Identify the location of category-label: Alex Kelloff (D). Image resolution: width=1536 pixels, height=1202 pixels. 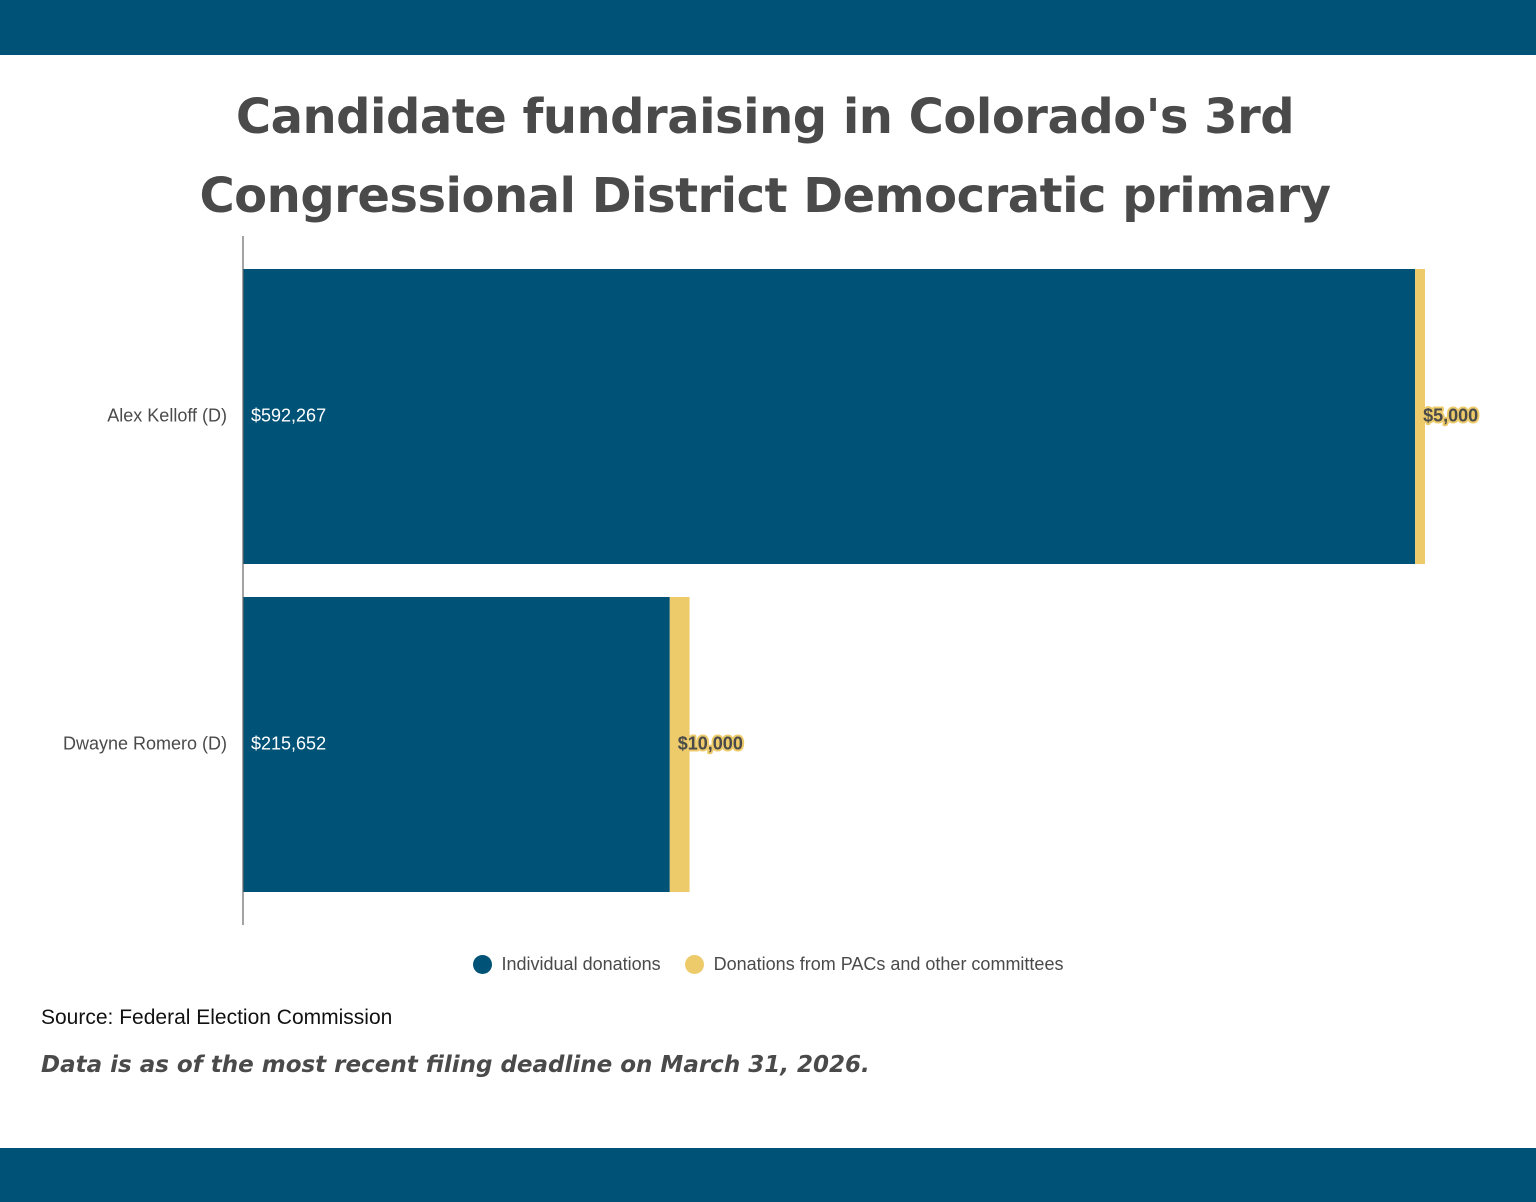
(167, 415).